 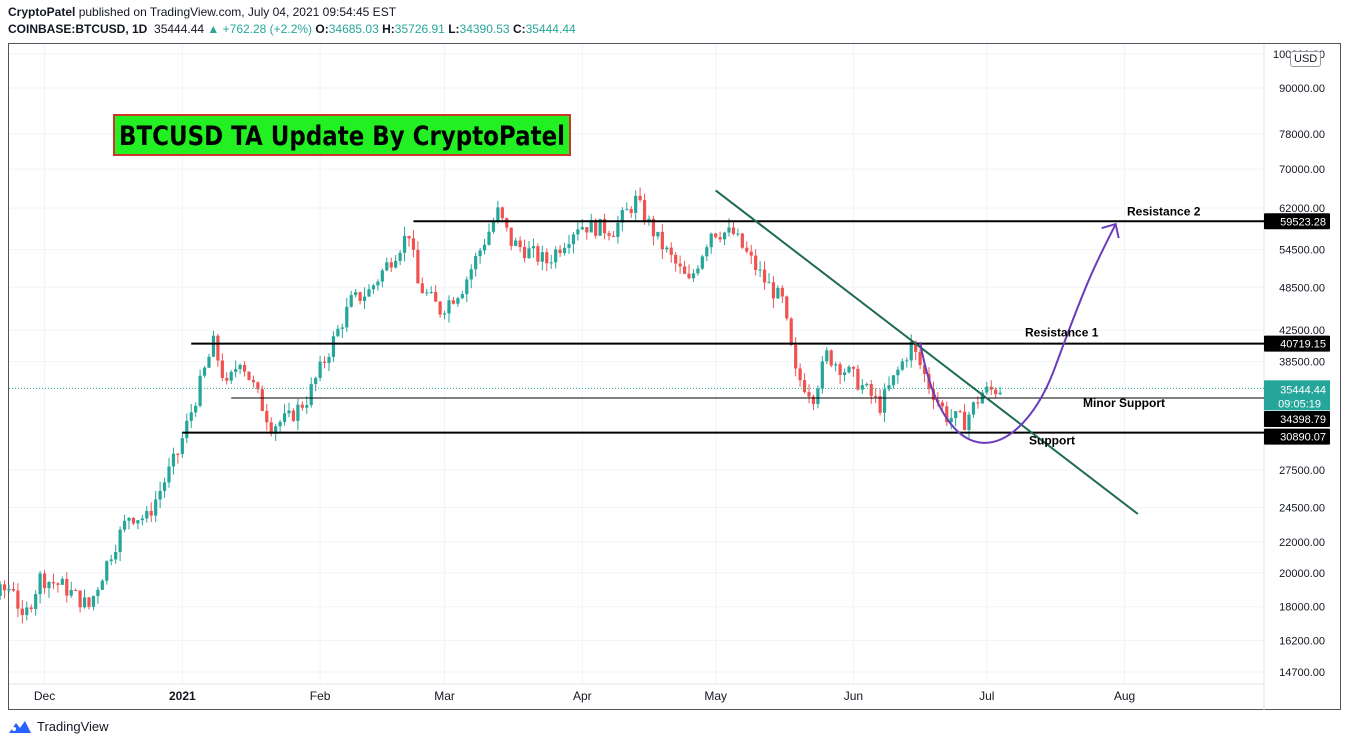 What do you see at coordinates (78, 29) in the screenshot?
I see `symbol-label: COINBASE:BTCUSD, 1D` at bounding box center [78, 29].